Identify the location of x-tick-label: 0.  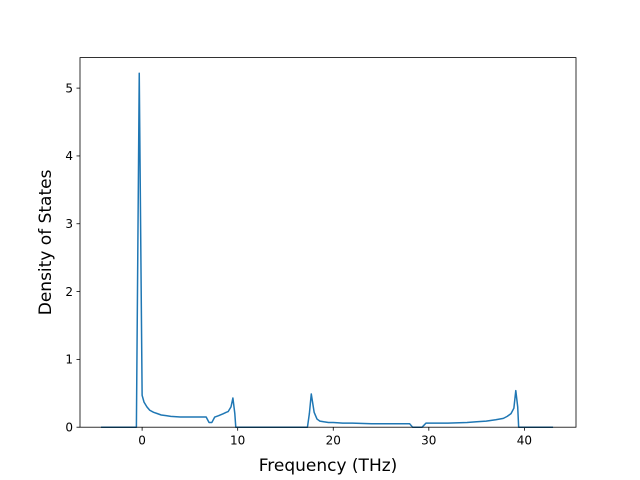
(142, 441).